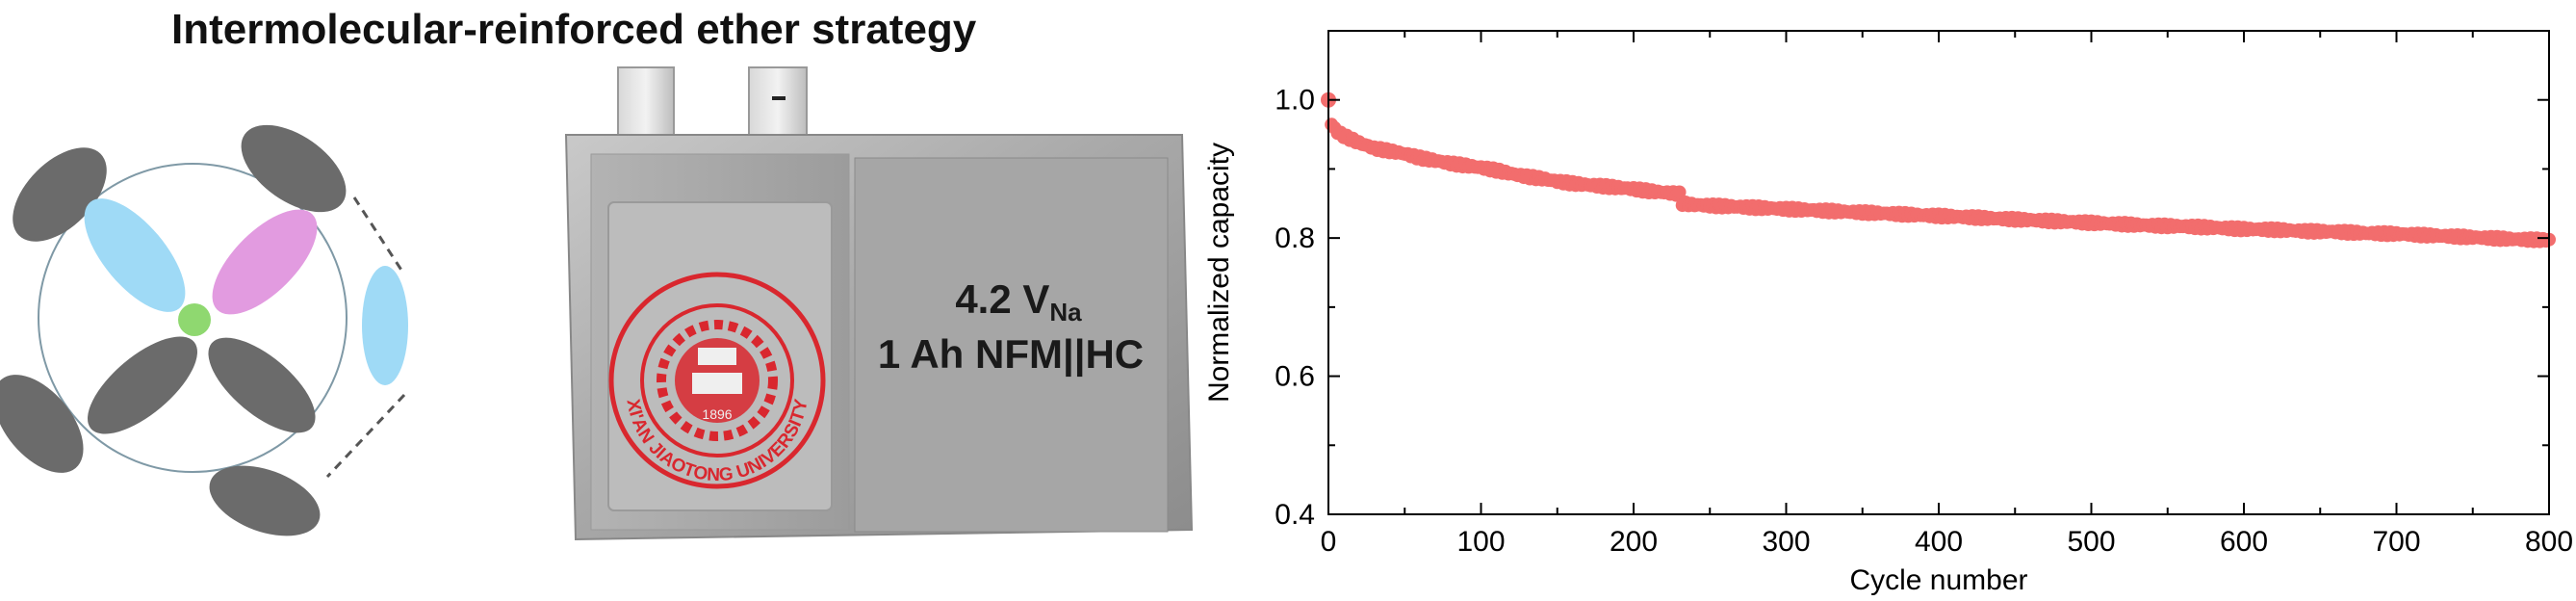 This screenshot has height=601, width=2576. What do you see at coordinates (1002, 299) in the screenshot?
I see `cell-voltage-main: 4.2 V` at bounding box center [1002, 299].